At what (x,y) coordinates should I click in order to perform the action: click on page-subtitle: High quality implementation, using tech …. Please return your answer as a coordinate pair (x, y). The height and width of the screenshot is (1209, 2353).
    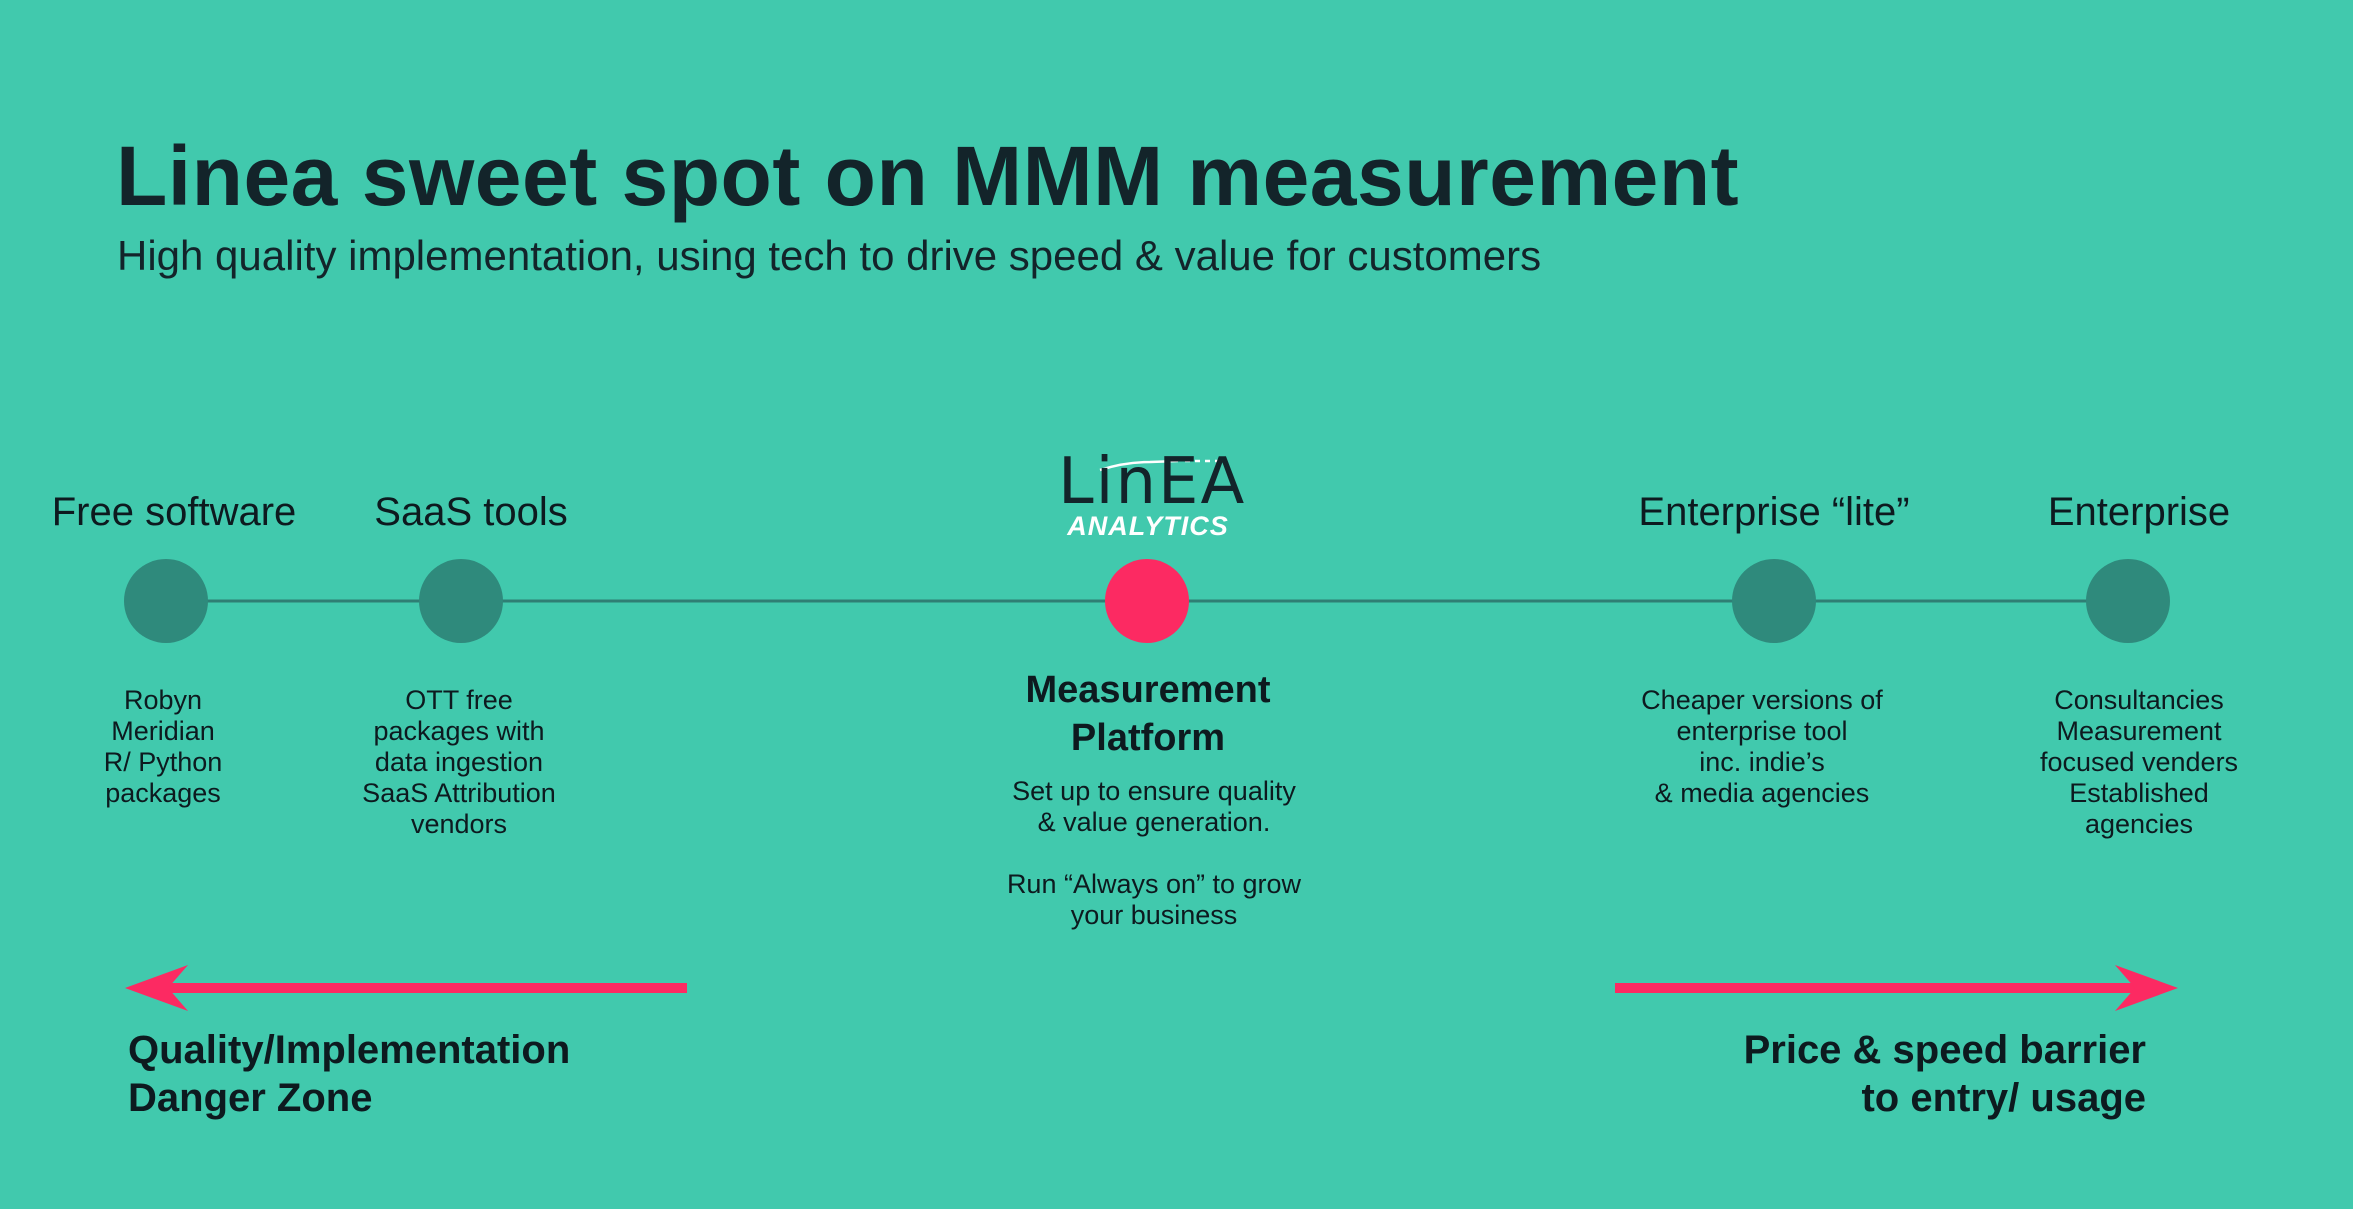
    Looking at the image, I should click on (829, 255).